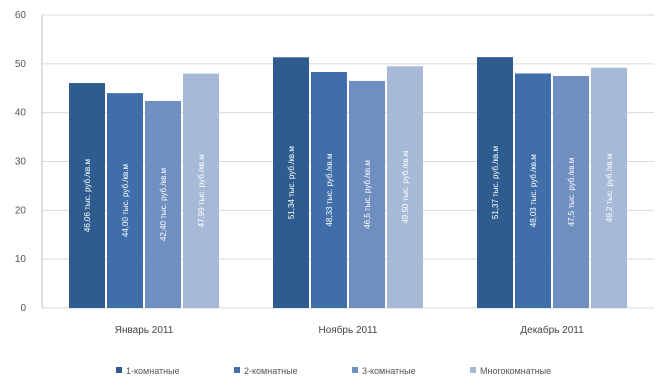 This screenshot has height=382, width=664. What do you see at coordinates (389, 371) in the screenshot?
I see `legend-label: 3-комнатные` at bounding box center [389, 371].